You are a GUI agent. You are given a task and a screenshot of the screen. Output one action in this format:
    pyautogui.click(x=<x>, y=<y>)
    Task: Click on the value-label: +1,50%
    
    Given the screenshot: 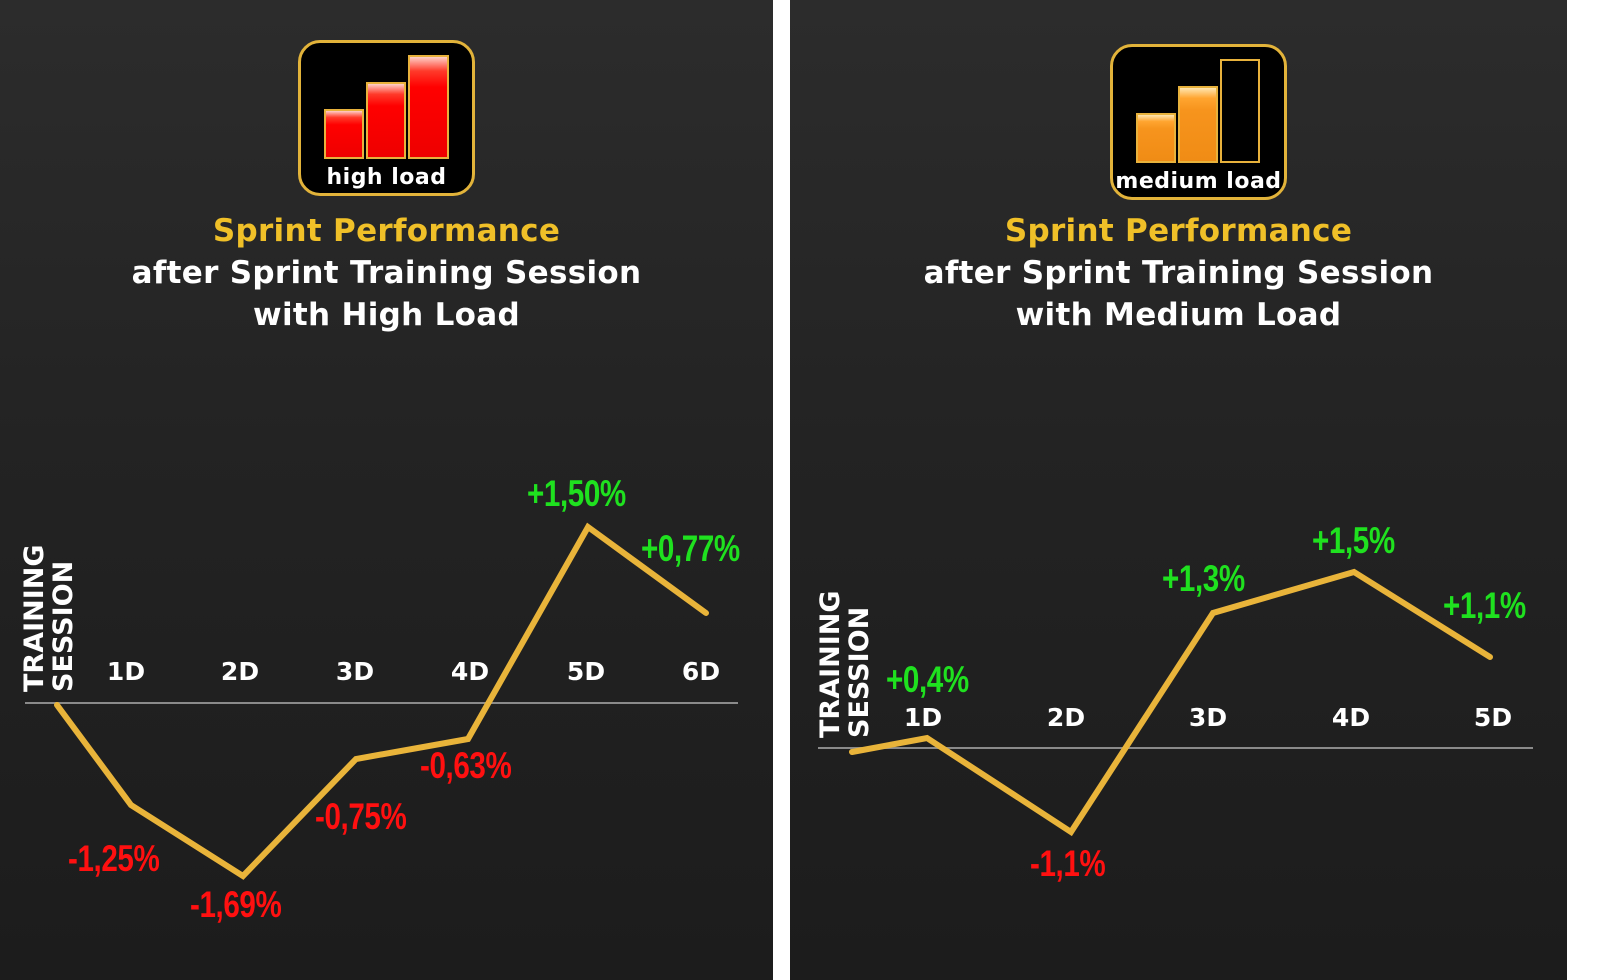 What is the action you would take?
    pyautogui.click(x=576, y=493)
    